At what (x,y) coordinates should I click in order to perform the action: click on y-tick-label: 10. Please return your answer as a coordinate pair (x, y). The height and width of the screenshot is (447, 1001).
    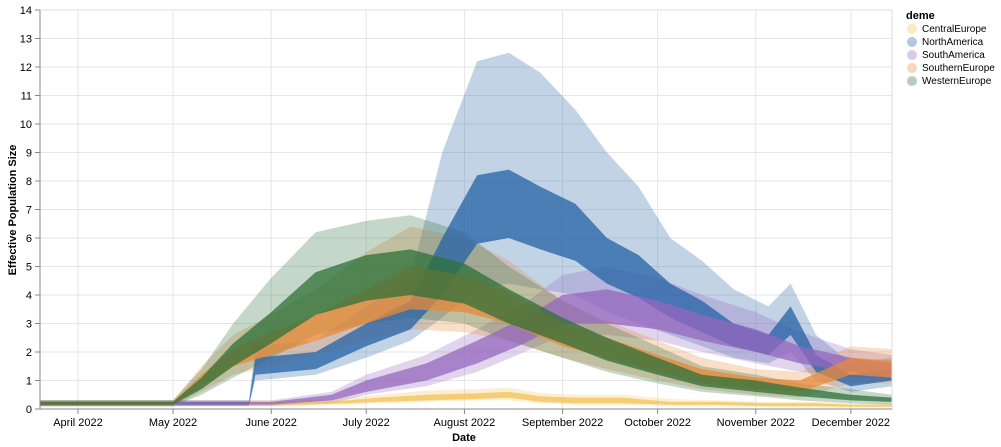
    Looking at the image, I should click on (26, 125).